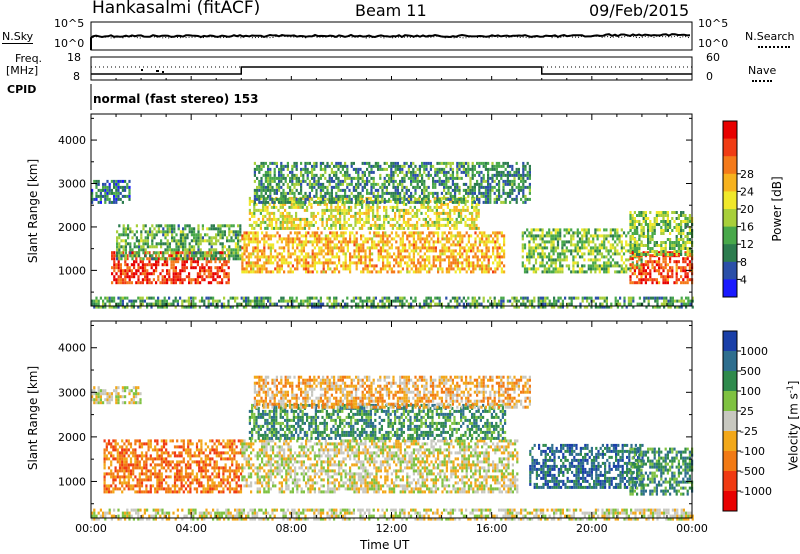  What do you see at coordinates (770, 36) in the screenshot?
I see `nsearch-label: N.Search` at bounding box center [770, 36].